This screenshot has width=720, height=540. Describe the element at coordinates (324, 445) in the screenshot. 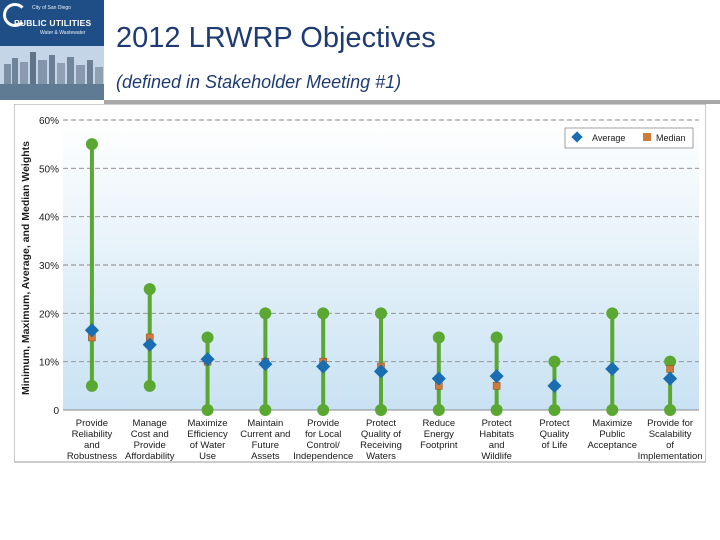

I see `category-label-line: Control/` at that location.